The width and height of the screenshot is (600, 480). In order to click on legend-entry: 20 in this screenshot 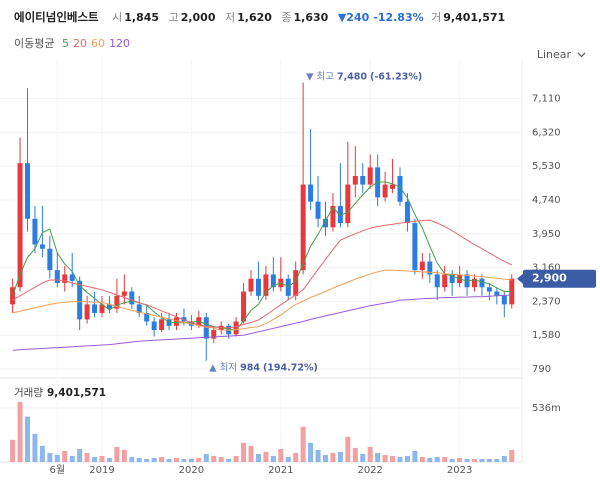, I will do `click(79, 43)`.